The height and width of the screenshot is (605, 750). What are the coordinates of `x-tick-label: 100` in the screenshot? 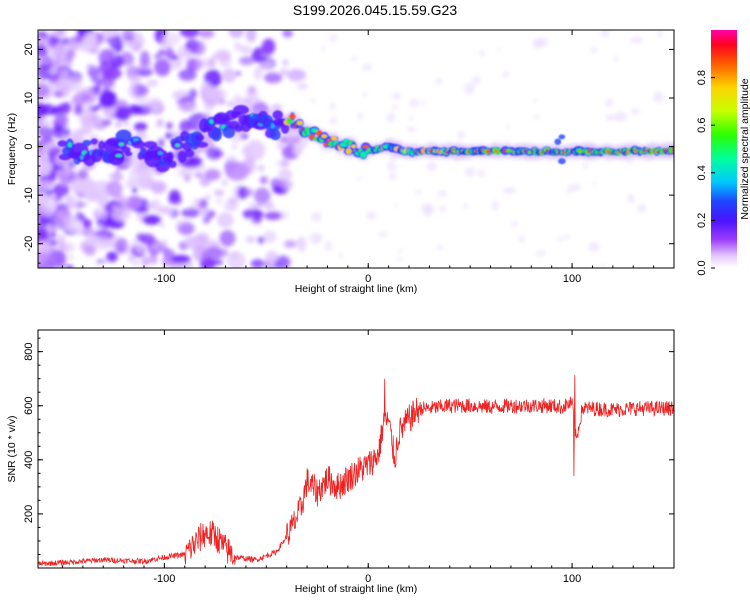 It's located at (572, 579).